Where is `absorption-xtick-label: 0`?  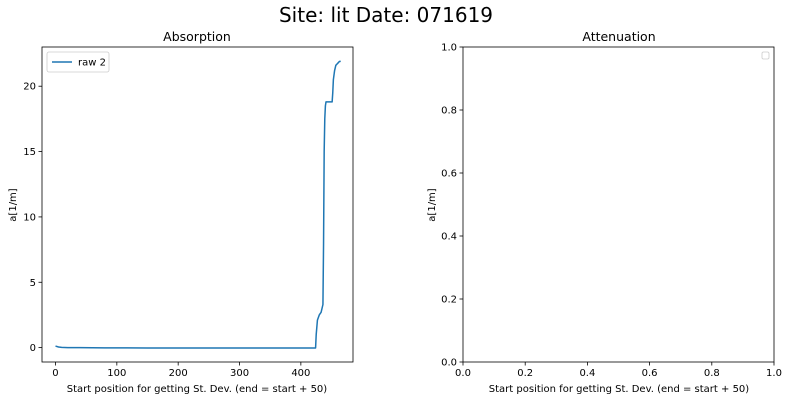
absorption-xtick-label: 0 is located at coordinates (55, 373).